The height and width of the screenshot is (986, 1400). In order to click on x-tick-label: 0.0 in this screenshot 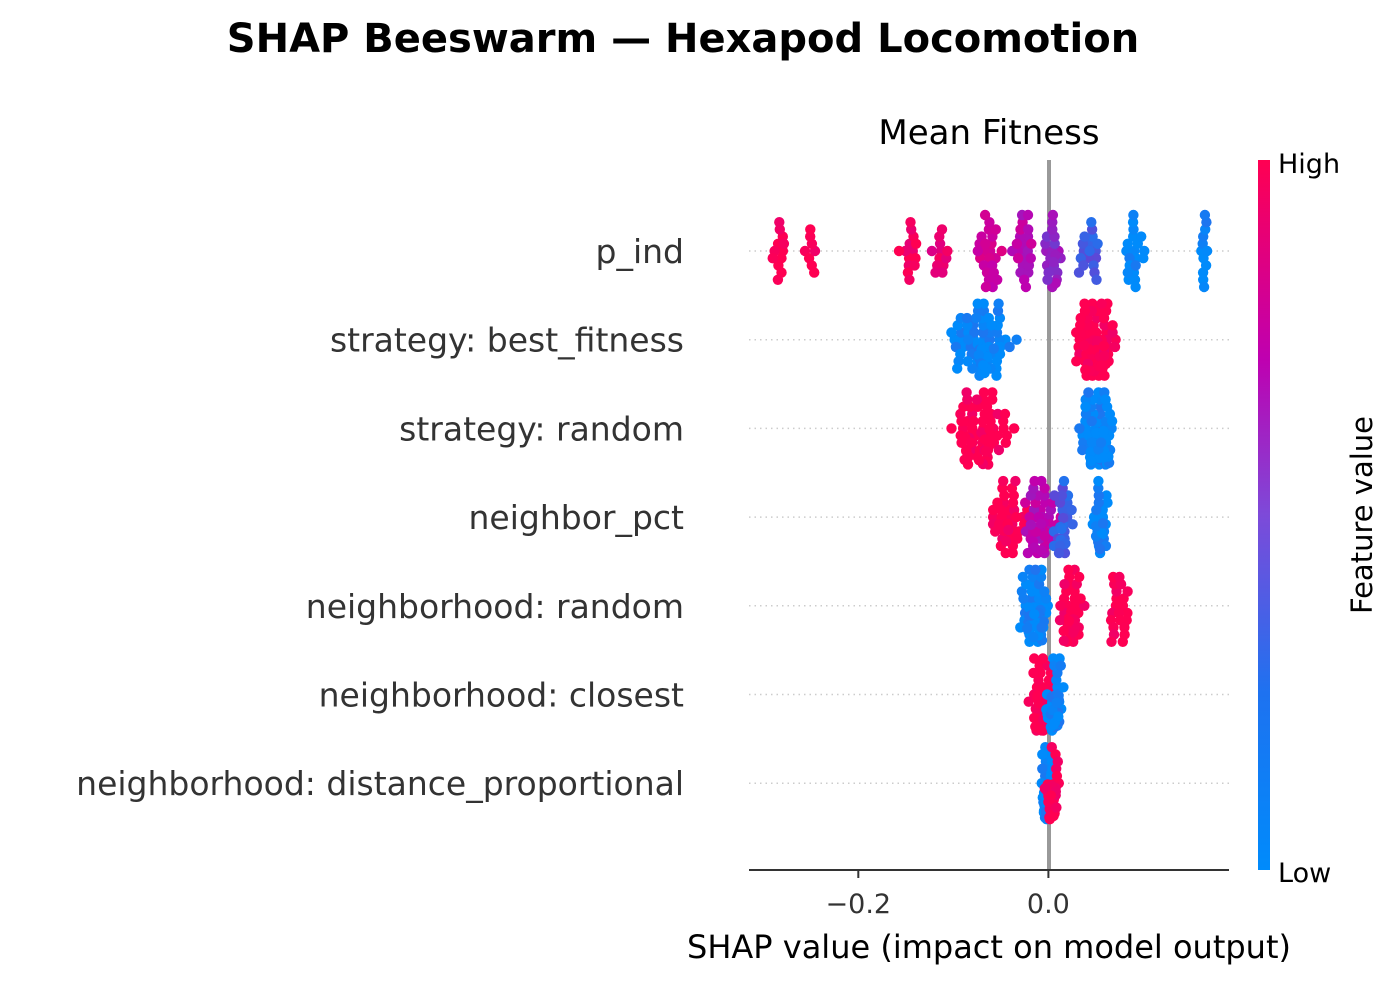, I will do `click(1048, 904)`.